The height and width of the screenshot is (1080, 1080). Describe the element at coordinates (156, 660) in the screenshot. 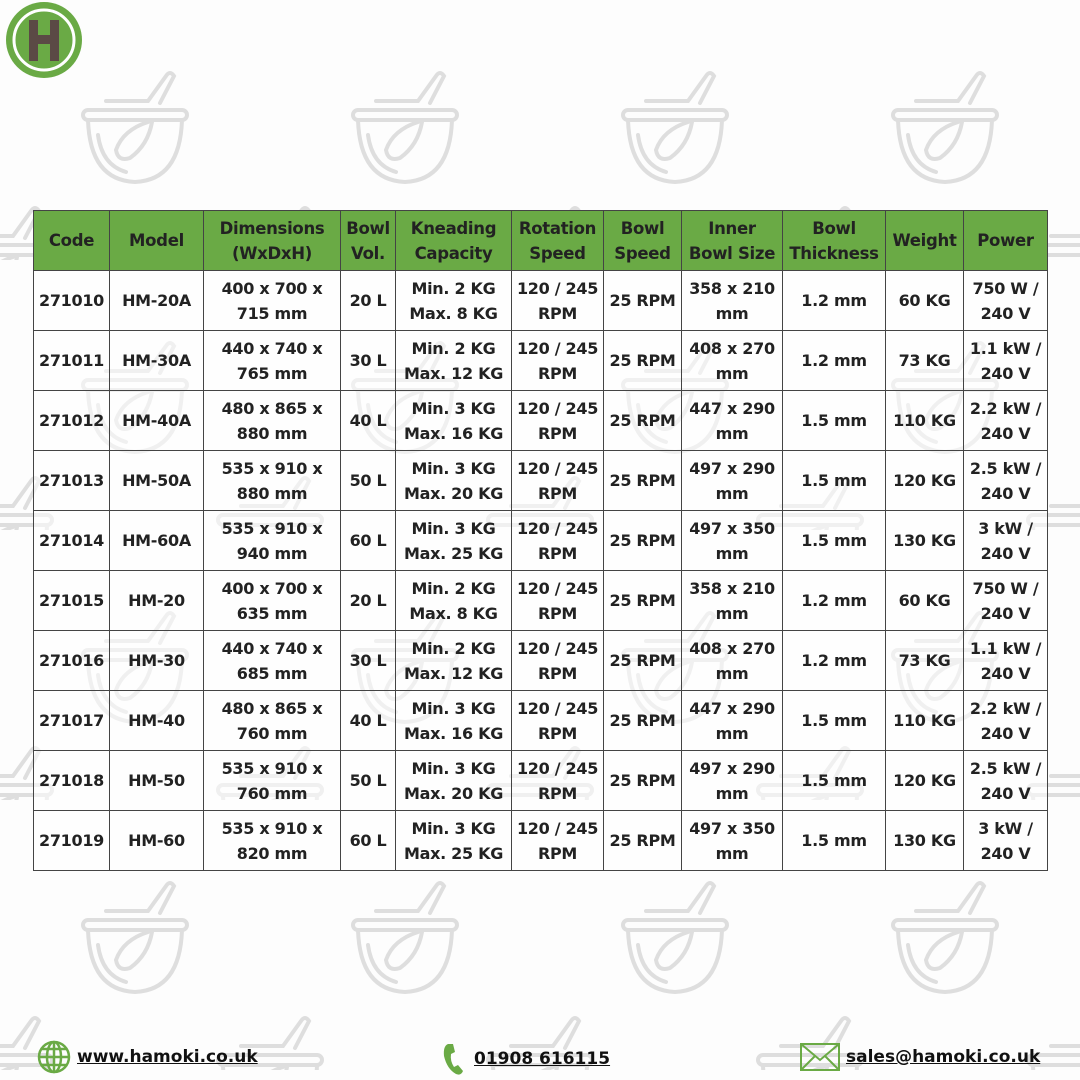

I see `table-cell: HM-30` at that location.